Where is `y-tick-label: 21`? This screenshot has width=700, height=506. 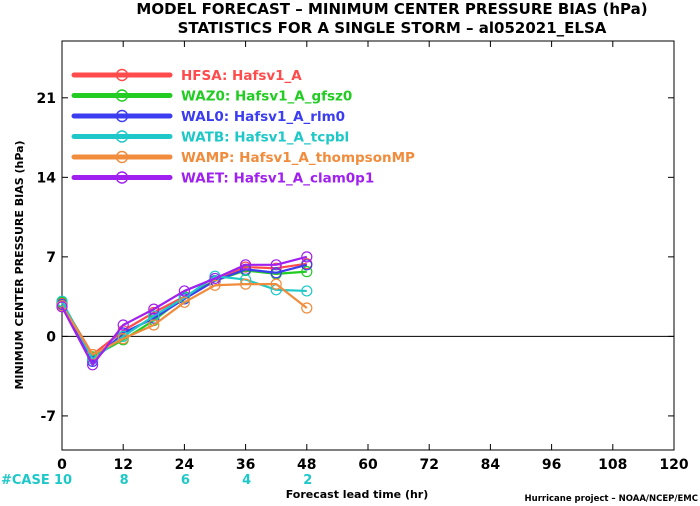 y-tick-label: 21 is located at coordinates (46, 99).